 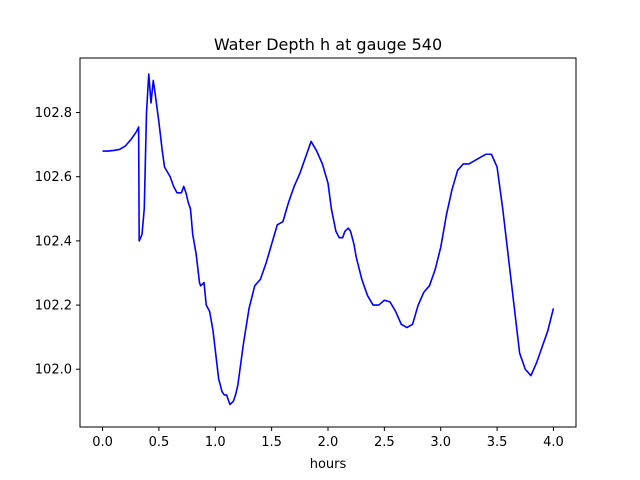 What do you see at coordinates (328, 442) in the screenshot?
I see `x-tick-label: 2.0` at bounding box center [328, 442].